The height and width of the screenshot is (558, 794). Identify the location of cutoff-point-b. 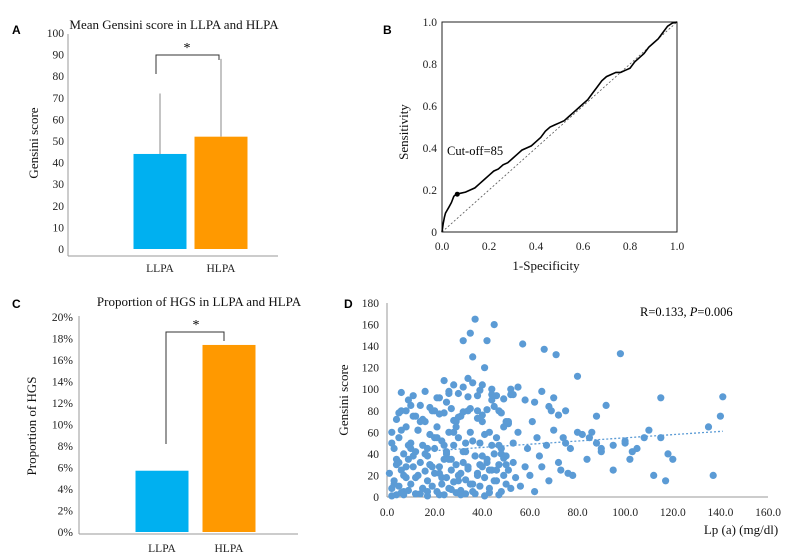
(457, 194).